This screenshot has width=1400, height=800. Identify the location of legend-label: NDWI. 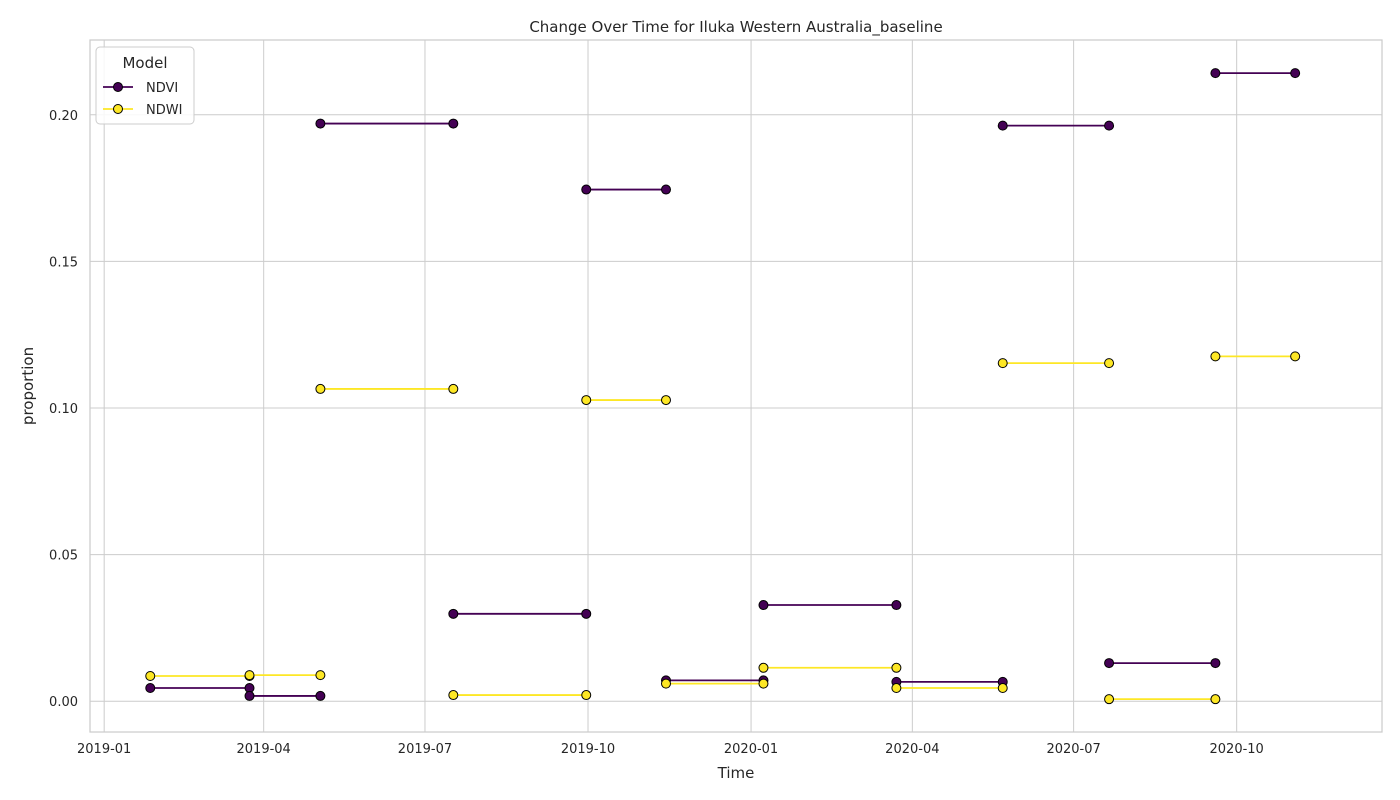
(164, 110).